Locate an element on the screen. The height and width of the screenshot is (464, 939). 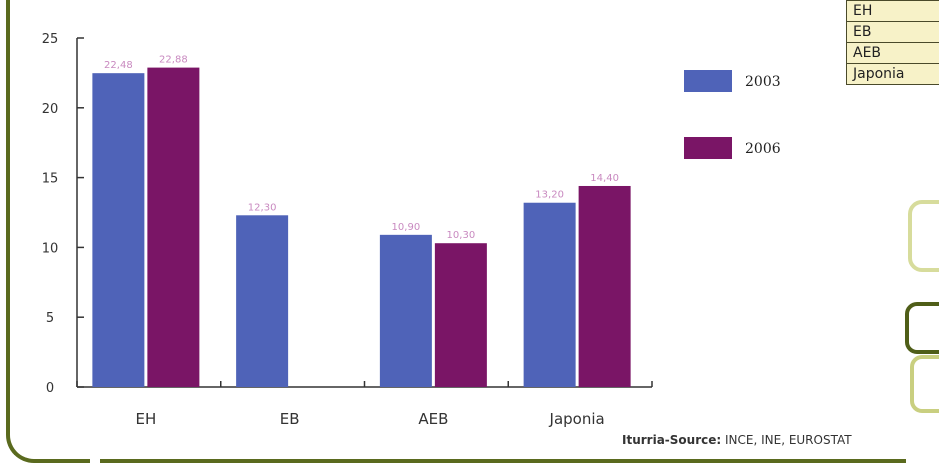
legend-label: 2003 is located at coordinates (763, 82).